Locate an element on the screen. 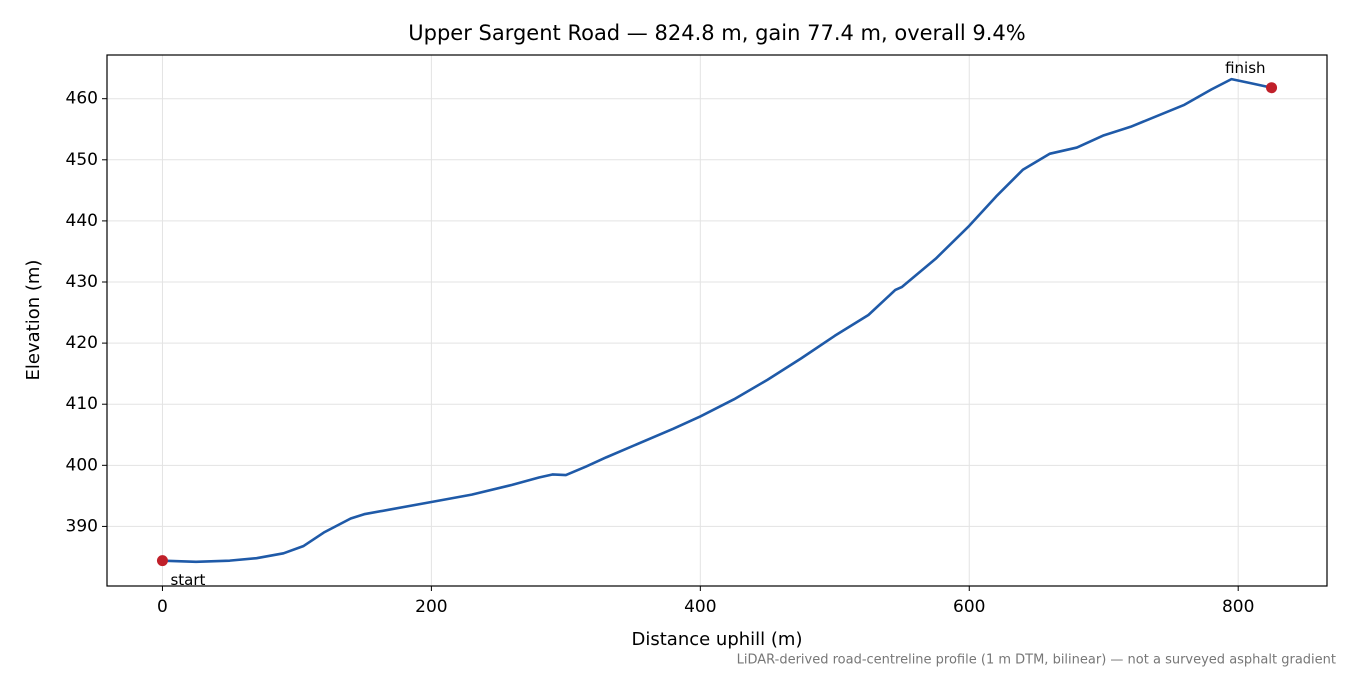 Image resolution: width=1350 pixels, height=675 pixels. x-tick-label: 800 is located at coordinates (1238, 607).